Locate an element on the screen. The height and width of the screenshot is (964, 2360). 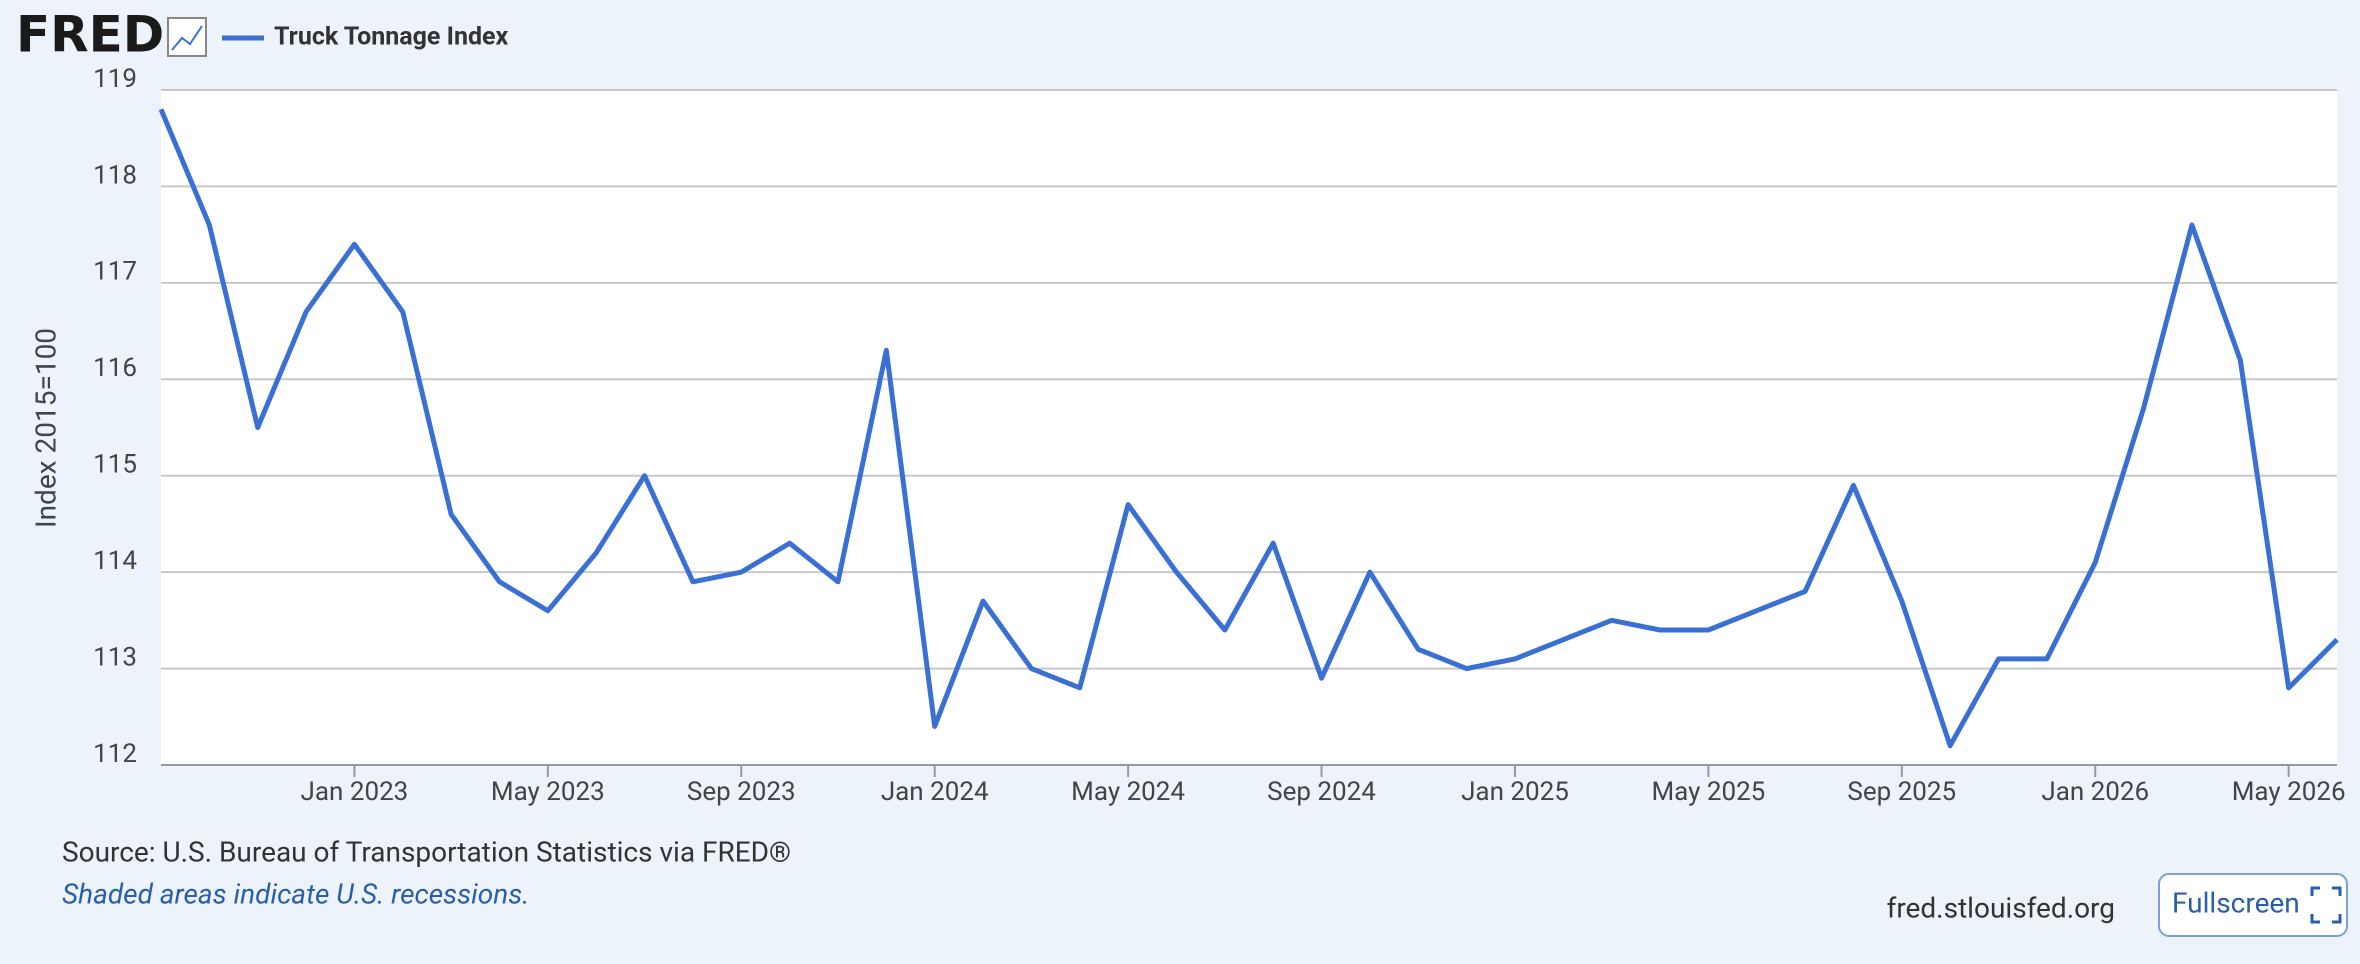
fullscreen-label: Fullscreen is located at coordinates (2236, 902).